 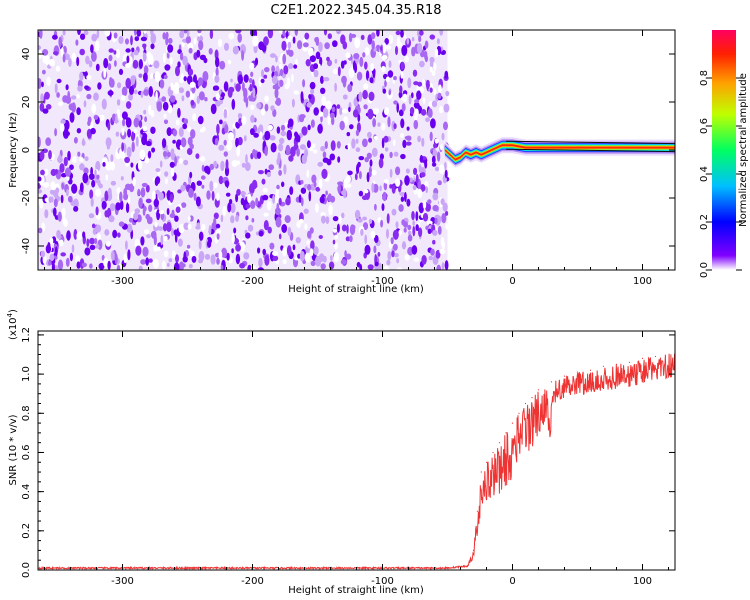 What do you see at coordinates (26, 198) in the screenshot?
I see `y-tick-label: -20` at bounding box center [26, 198].